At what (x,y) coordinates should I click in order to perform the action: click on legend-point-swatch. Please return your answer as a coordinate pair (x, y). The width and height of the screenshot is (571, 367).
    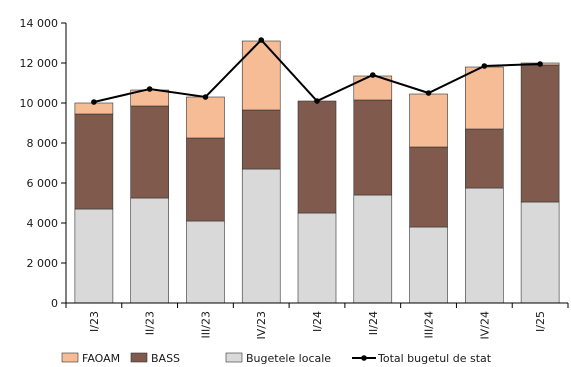
    Looking at the image, I should click on (364, 358).